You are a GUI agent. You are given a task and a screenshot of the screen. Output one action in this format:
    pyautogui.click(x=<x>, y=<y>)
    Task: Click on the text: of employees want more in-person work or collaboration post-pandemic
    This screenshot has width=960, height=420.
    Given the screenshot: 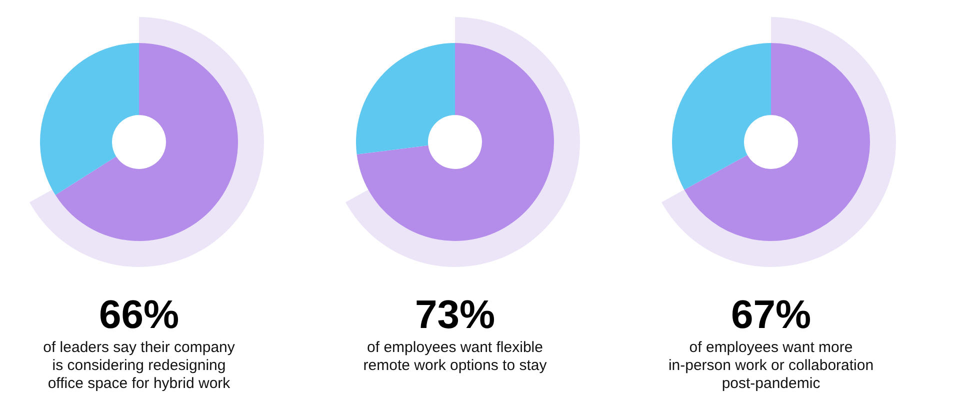 What is the action you would take?
    pyautogui.click(x=771, y=365)
    